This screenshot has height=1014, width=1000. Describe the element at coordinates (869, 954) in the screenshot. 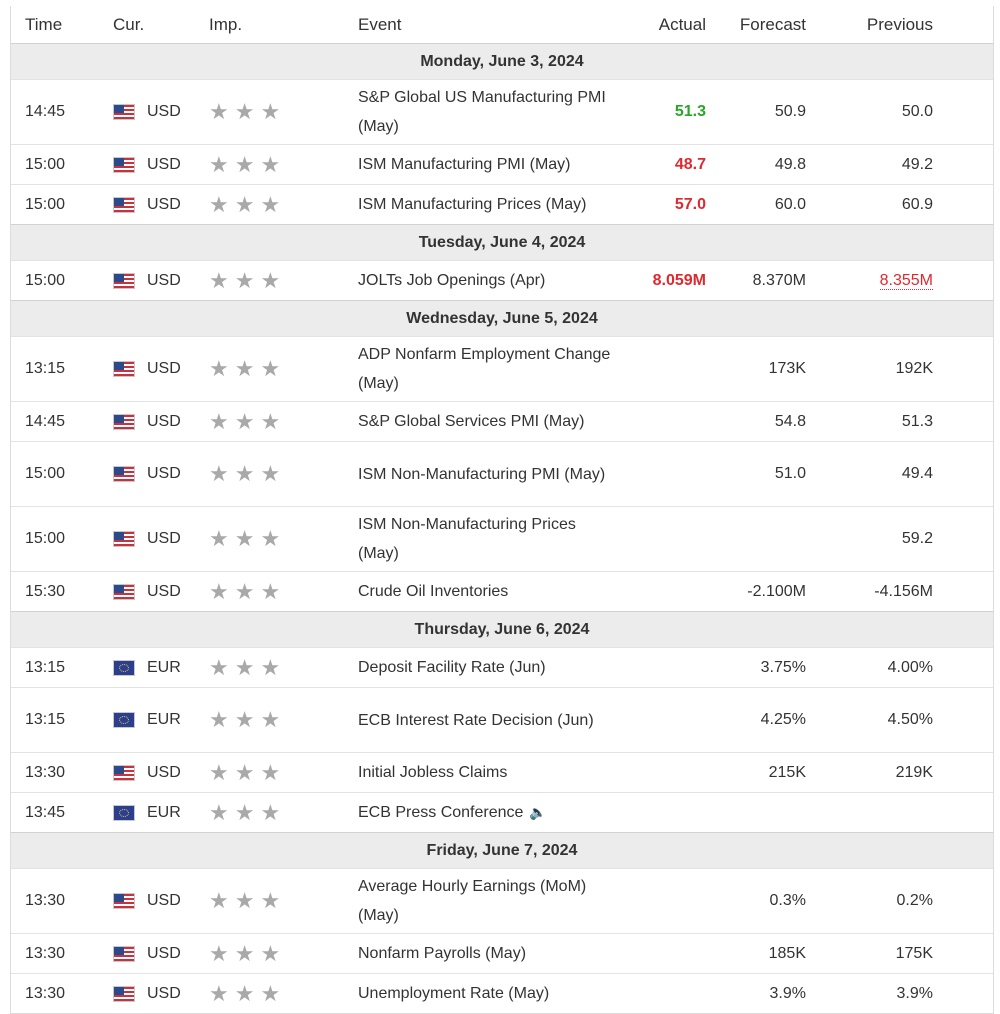

I see `event-previous: 175K` at that location.